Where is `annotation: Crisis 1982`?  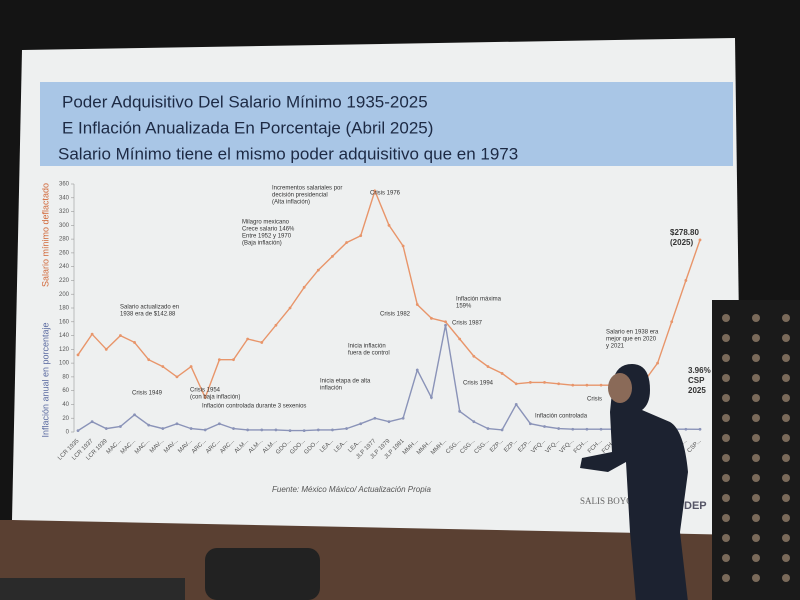 annotation: Crisis 1982 is located at coordinates (395, 315).